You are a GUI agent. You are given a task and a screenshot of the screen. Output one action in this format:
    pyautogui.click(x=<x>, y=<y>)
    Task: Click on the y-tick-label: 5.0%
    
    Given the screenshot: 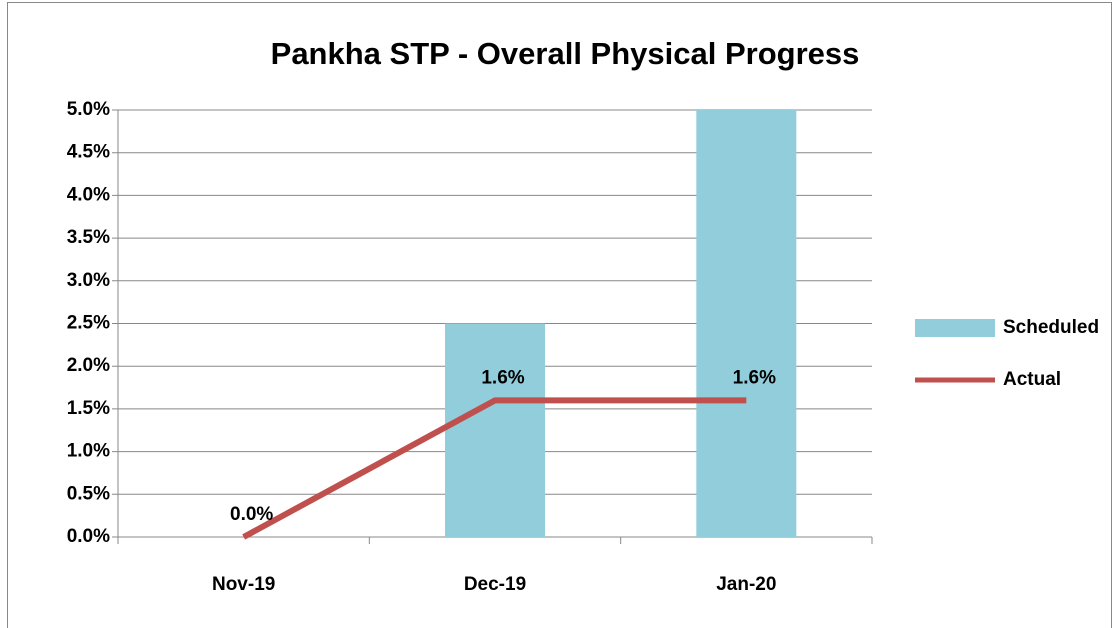 What is the action you would take?
    pyautogui.click(x=88, y=109)
    